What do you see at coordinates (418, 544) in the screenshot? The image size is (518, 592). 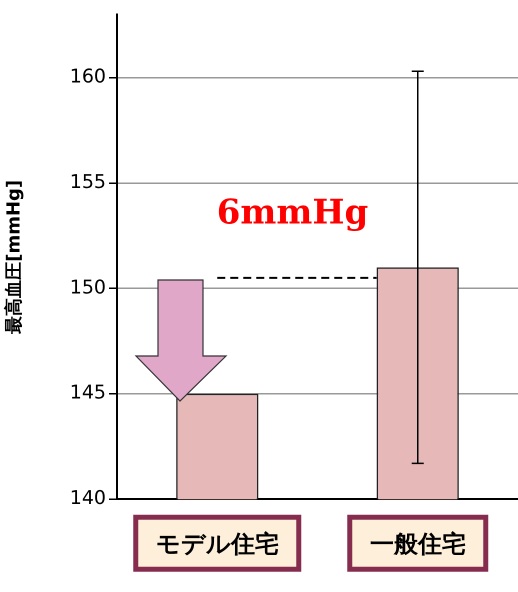 I see `x-tick-label: 一般住宅` at bounding box center [418, 544].